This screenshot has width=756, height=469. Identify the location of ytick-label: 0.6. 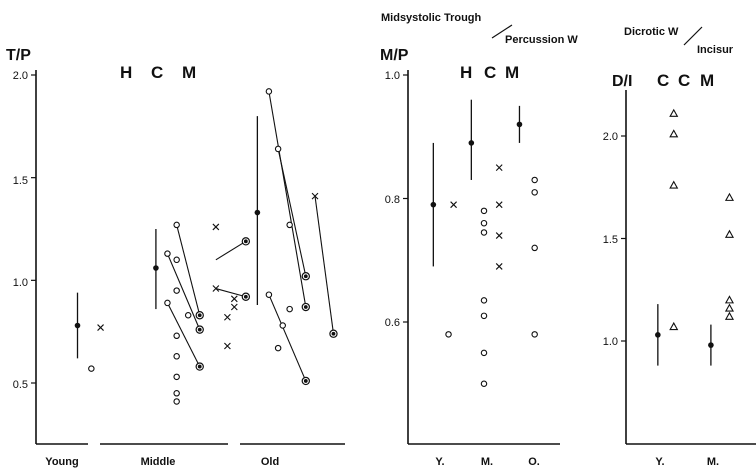
(392, 323).